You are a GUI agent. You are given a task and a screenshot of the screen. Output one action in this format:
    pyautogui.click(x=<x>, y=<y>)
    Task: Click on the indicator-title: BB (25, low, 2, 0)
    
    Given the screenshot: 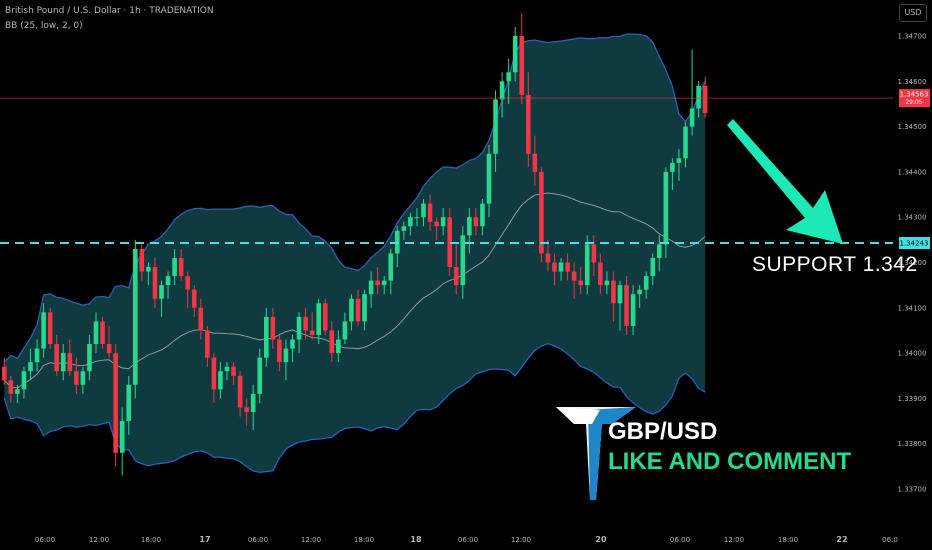 What is the action you would take?
    pyautogui.click(x=44, y=26)
    